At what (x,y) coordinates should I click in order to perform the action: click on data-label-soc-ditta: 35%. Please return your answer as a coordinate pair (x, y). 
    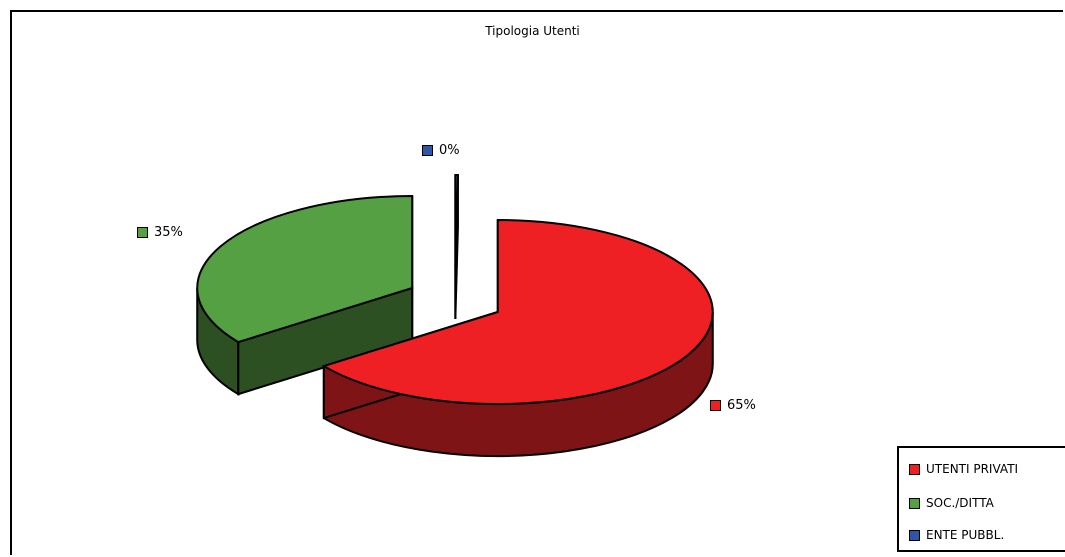
    Looking at the image, I should click on (160, 232).